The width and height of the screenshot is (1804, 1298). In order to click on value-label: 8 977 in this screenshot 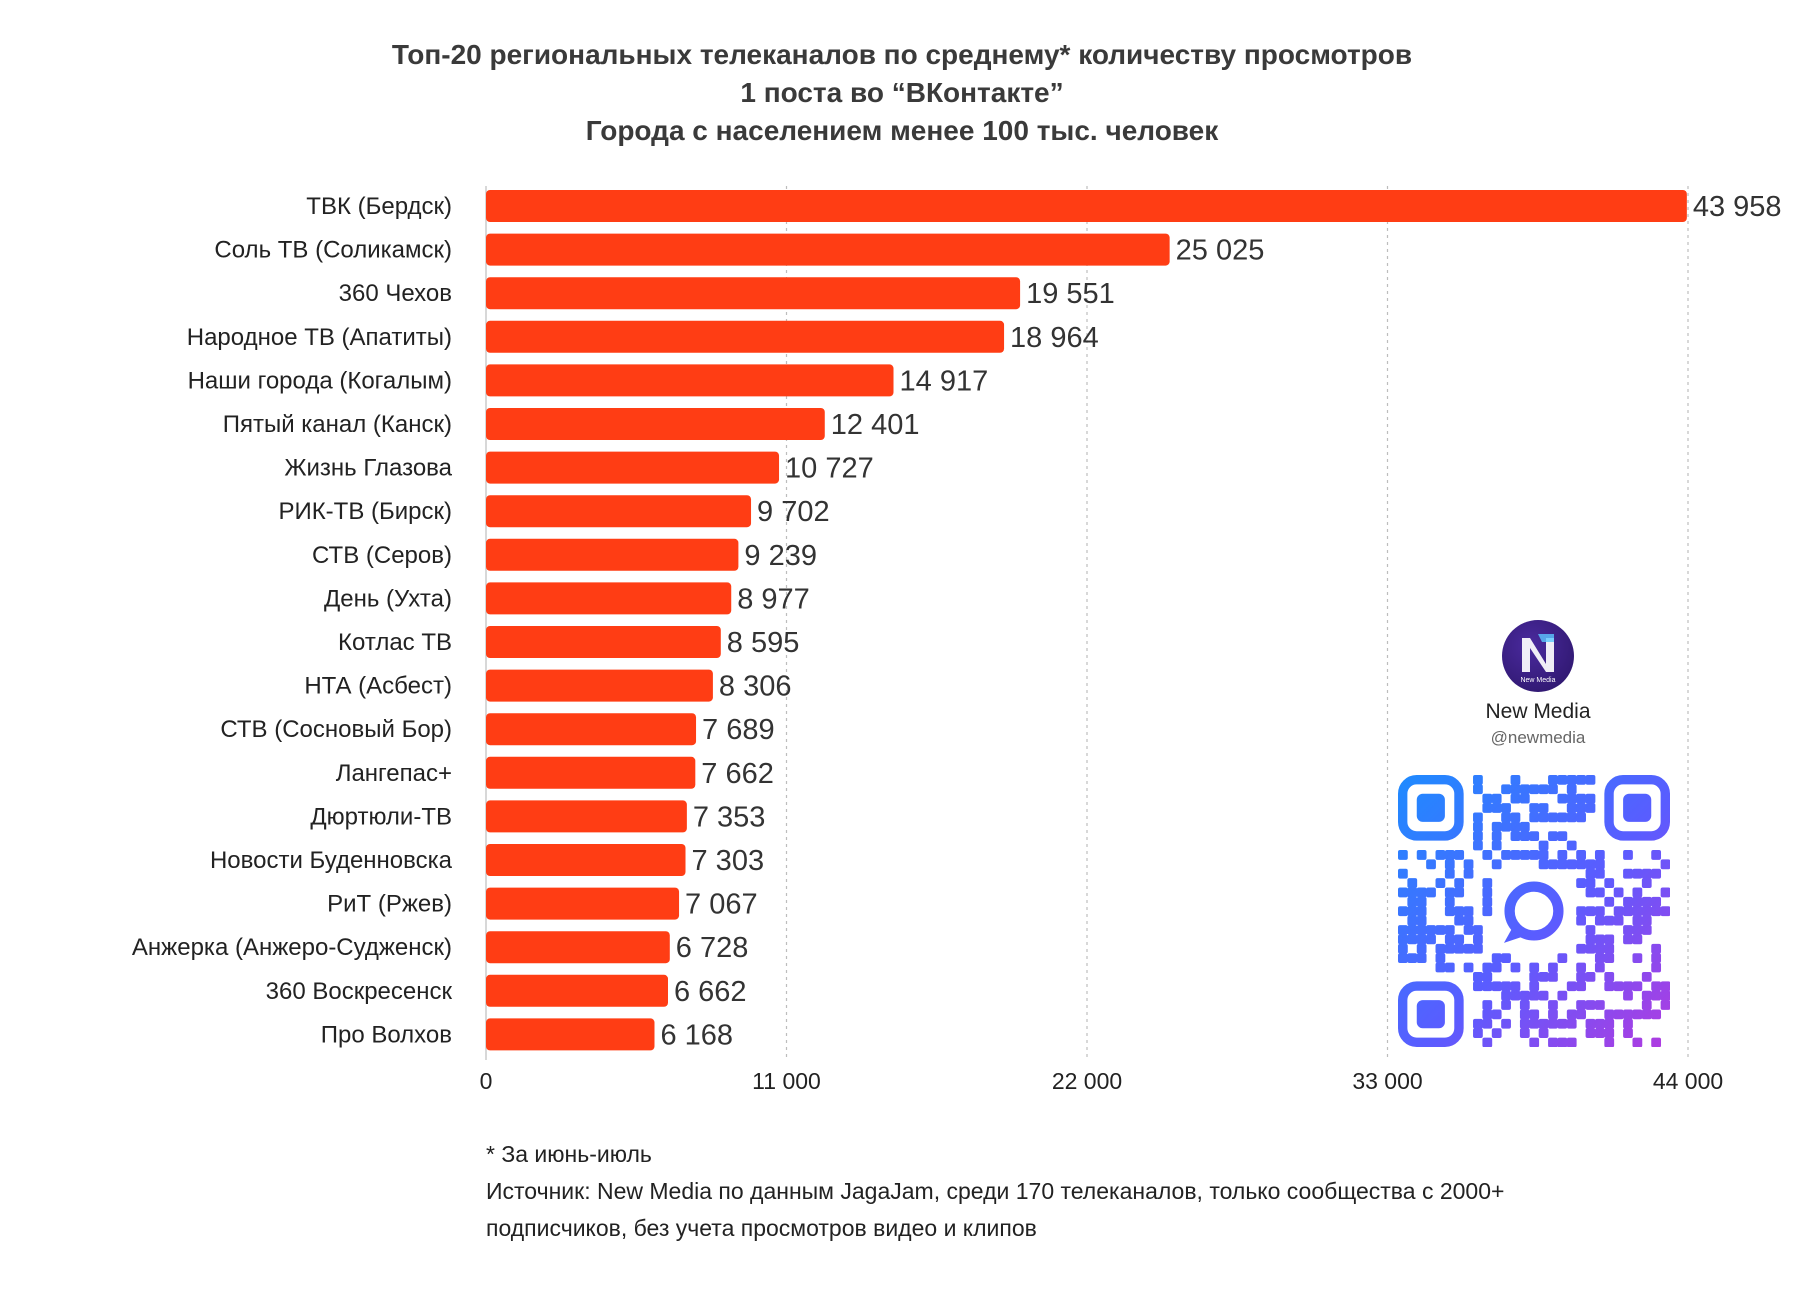, I will do `click(773, 599)`.